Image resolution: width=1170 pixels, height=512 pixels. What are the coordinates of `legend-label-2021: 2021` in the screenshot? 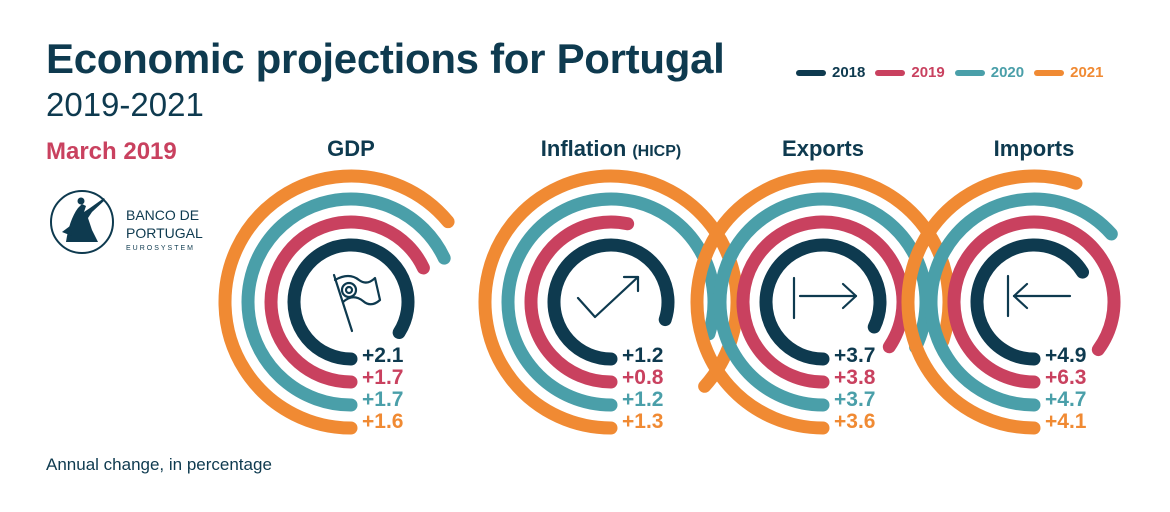 It's located at (1087, 72).